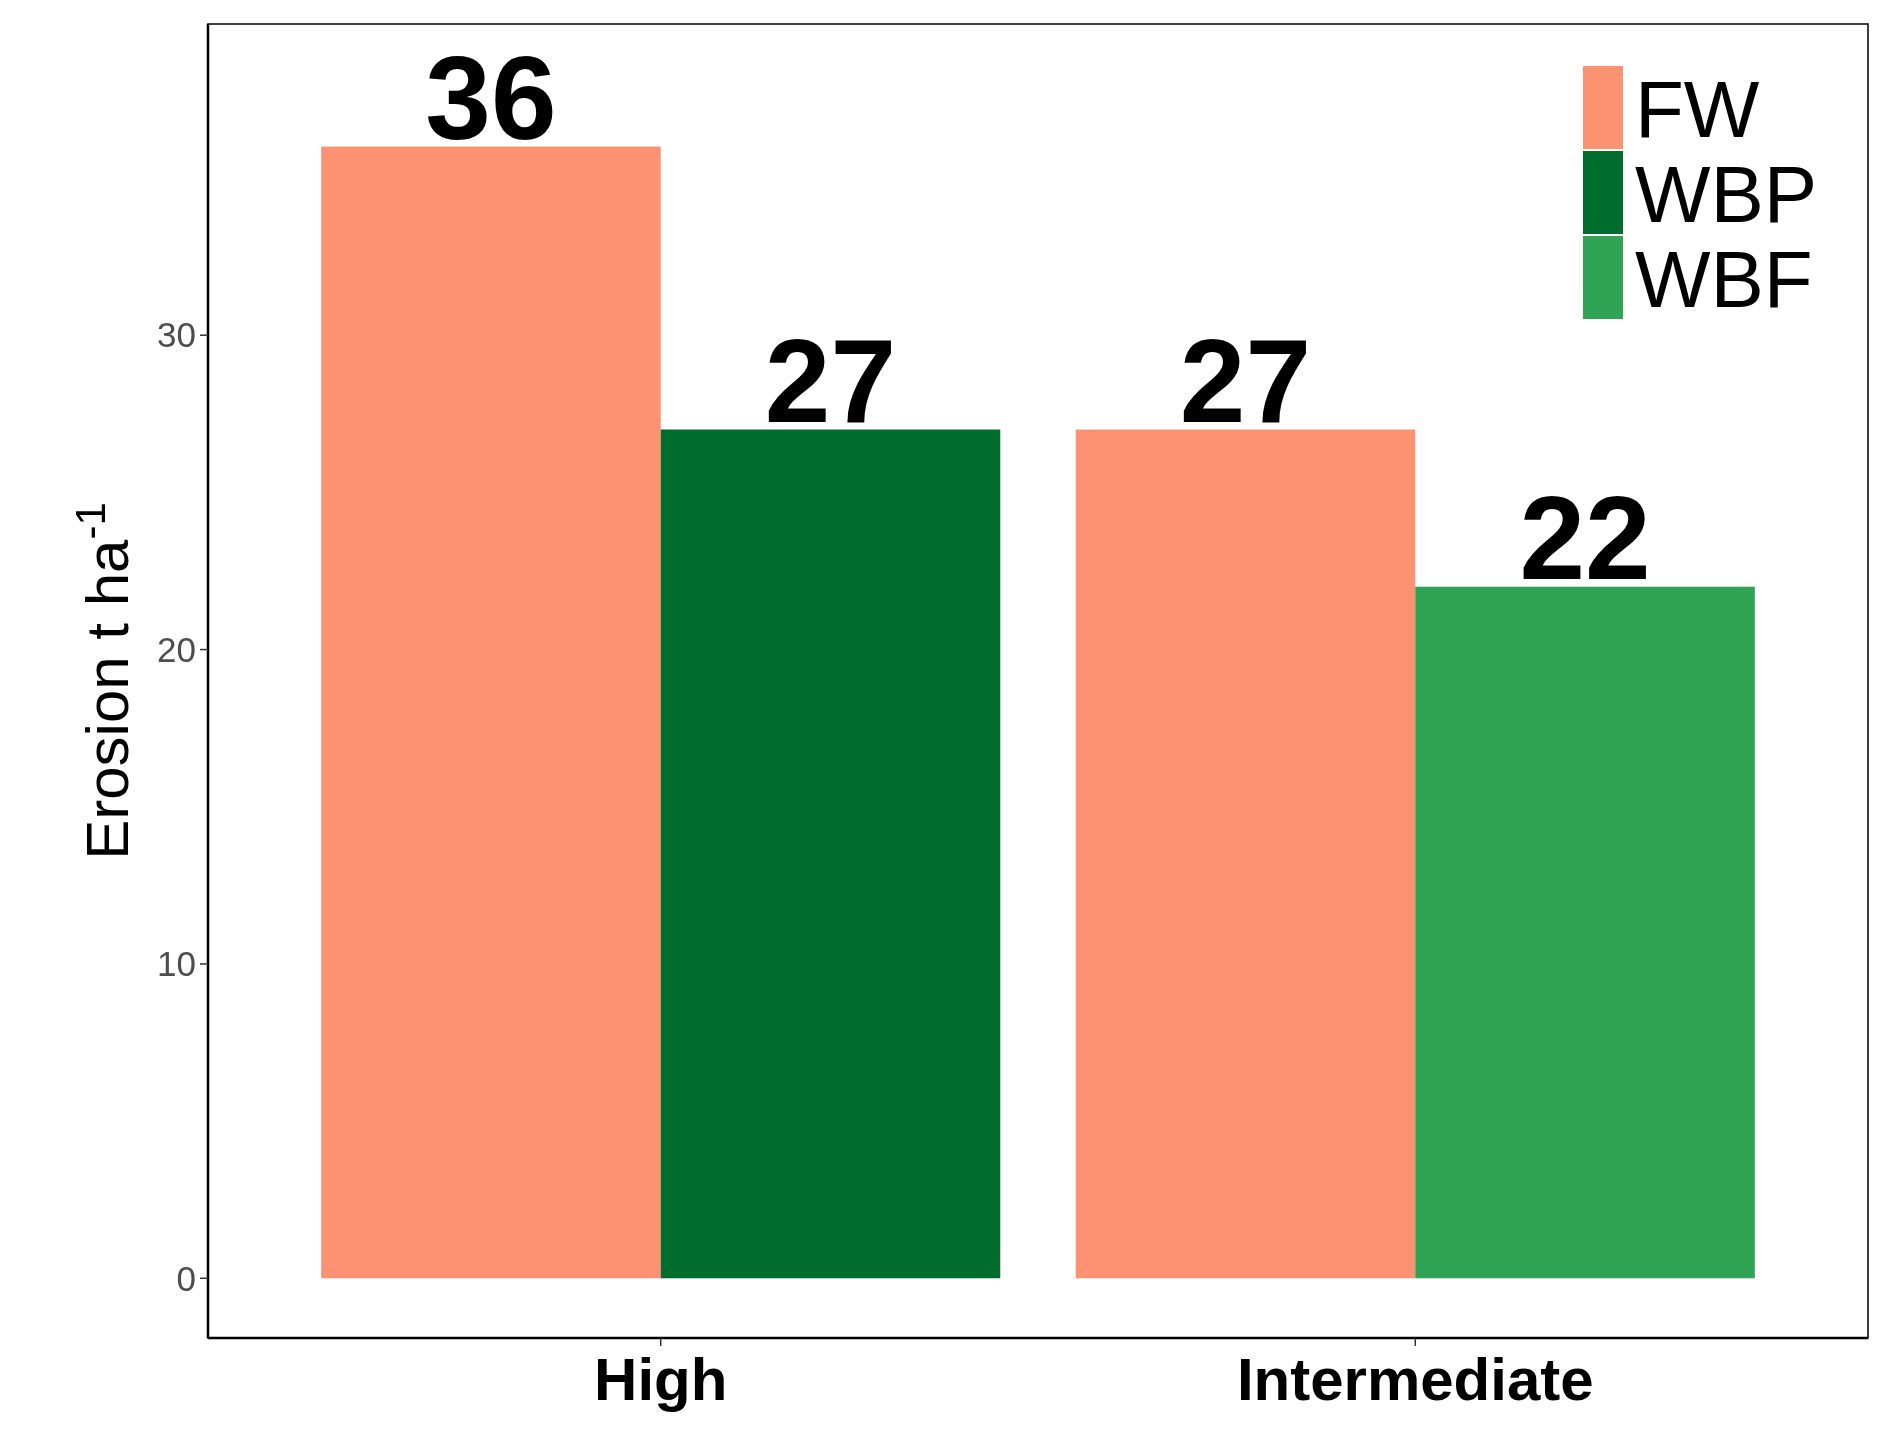  What do you see at coordinates (176, 649) in the screenshot?
I see `y-tick-label: 20` at bounding box center [176, 649].